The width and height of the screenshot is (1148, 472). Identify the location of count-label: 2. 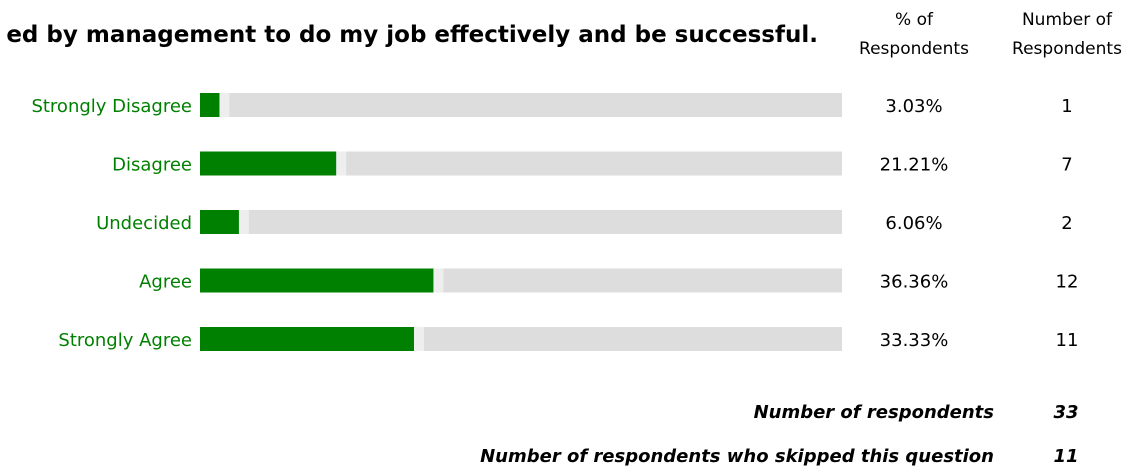
(1066, 223).